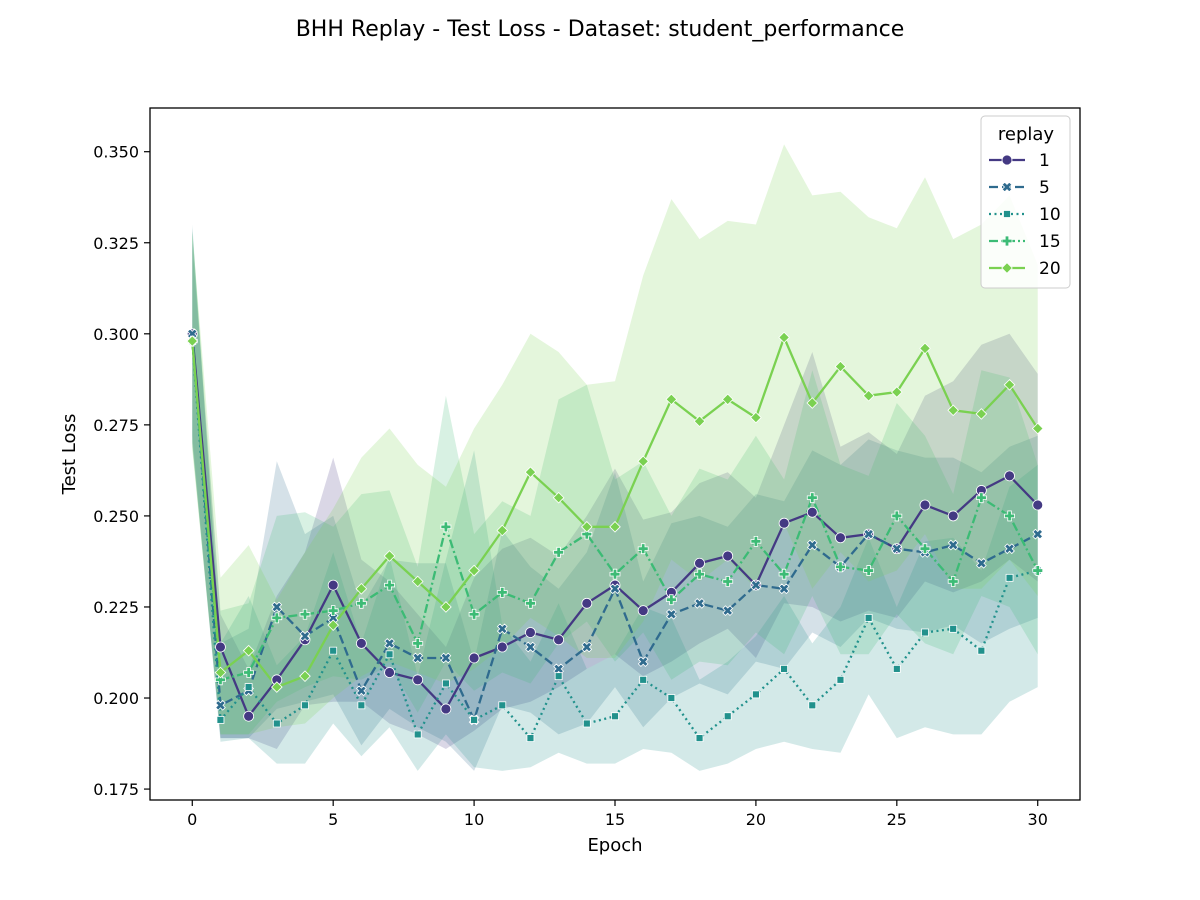 The width and height of the screenshot is (1200, 900). I want to click on legend-label: 1, so click(1044, 161).